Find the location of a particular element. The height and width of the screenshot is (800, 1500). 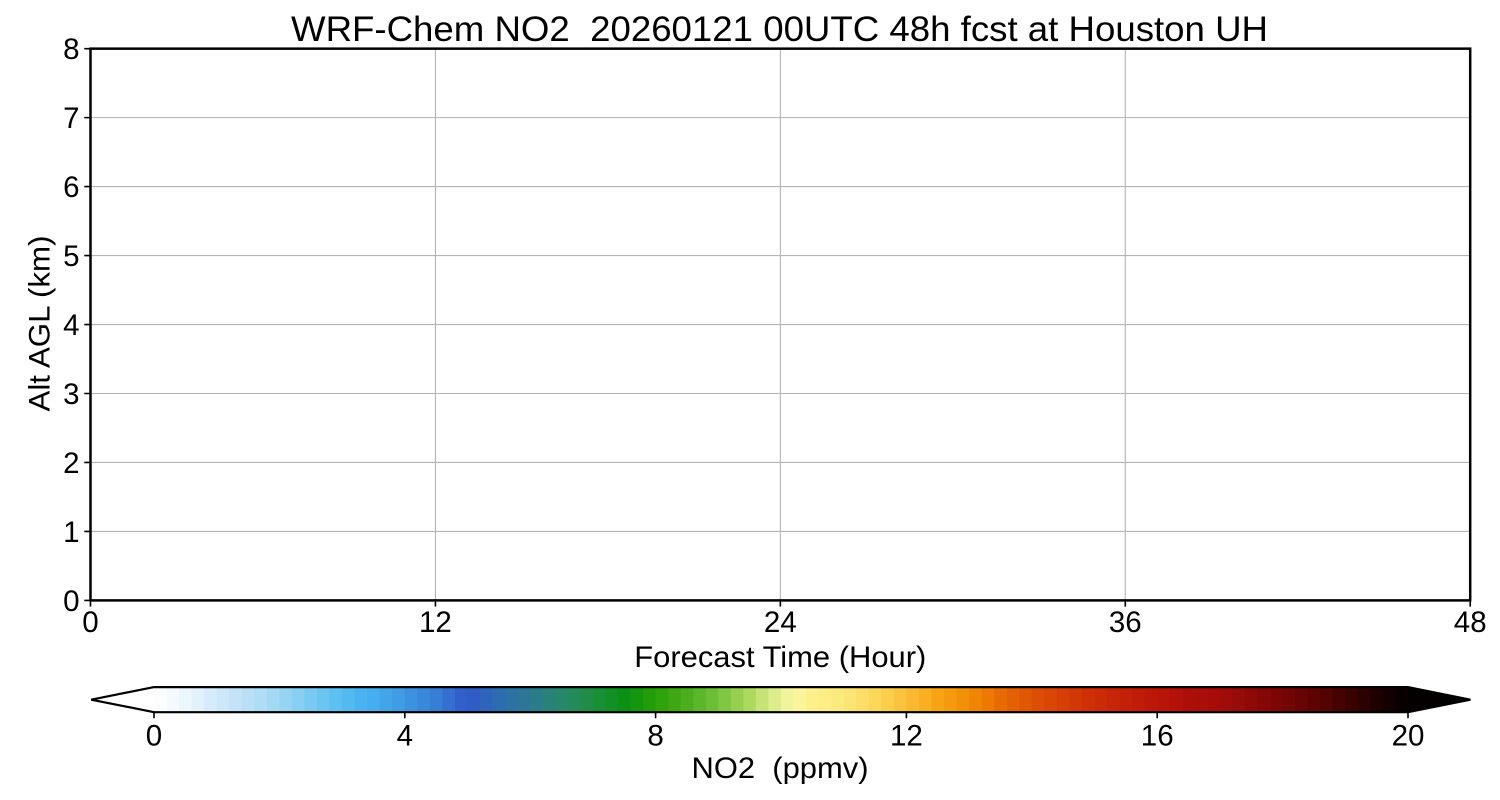

svg-text: 20 is located at coordinates (1408, 736).